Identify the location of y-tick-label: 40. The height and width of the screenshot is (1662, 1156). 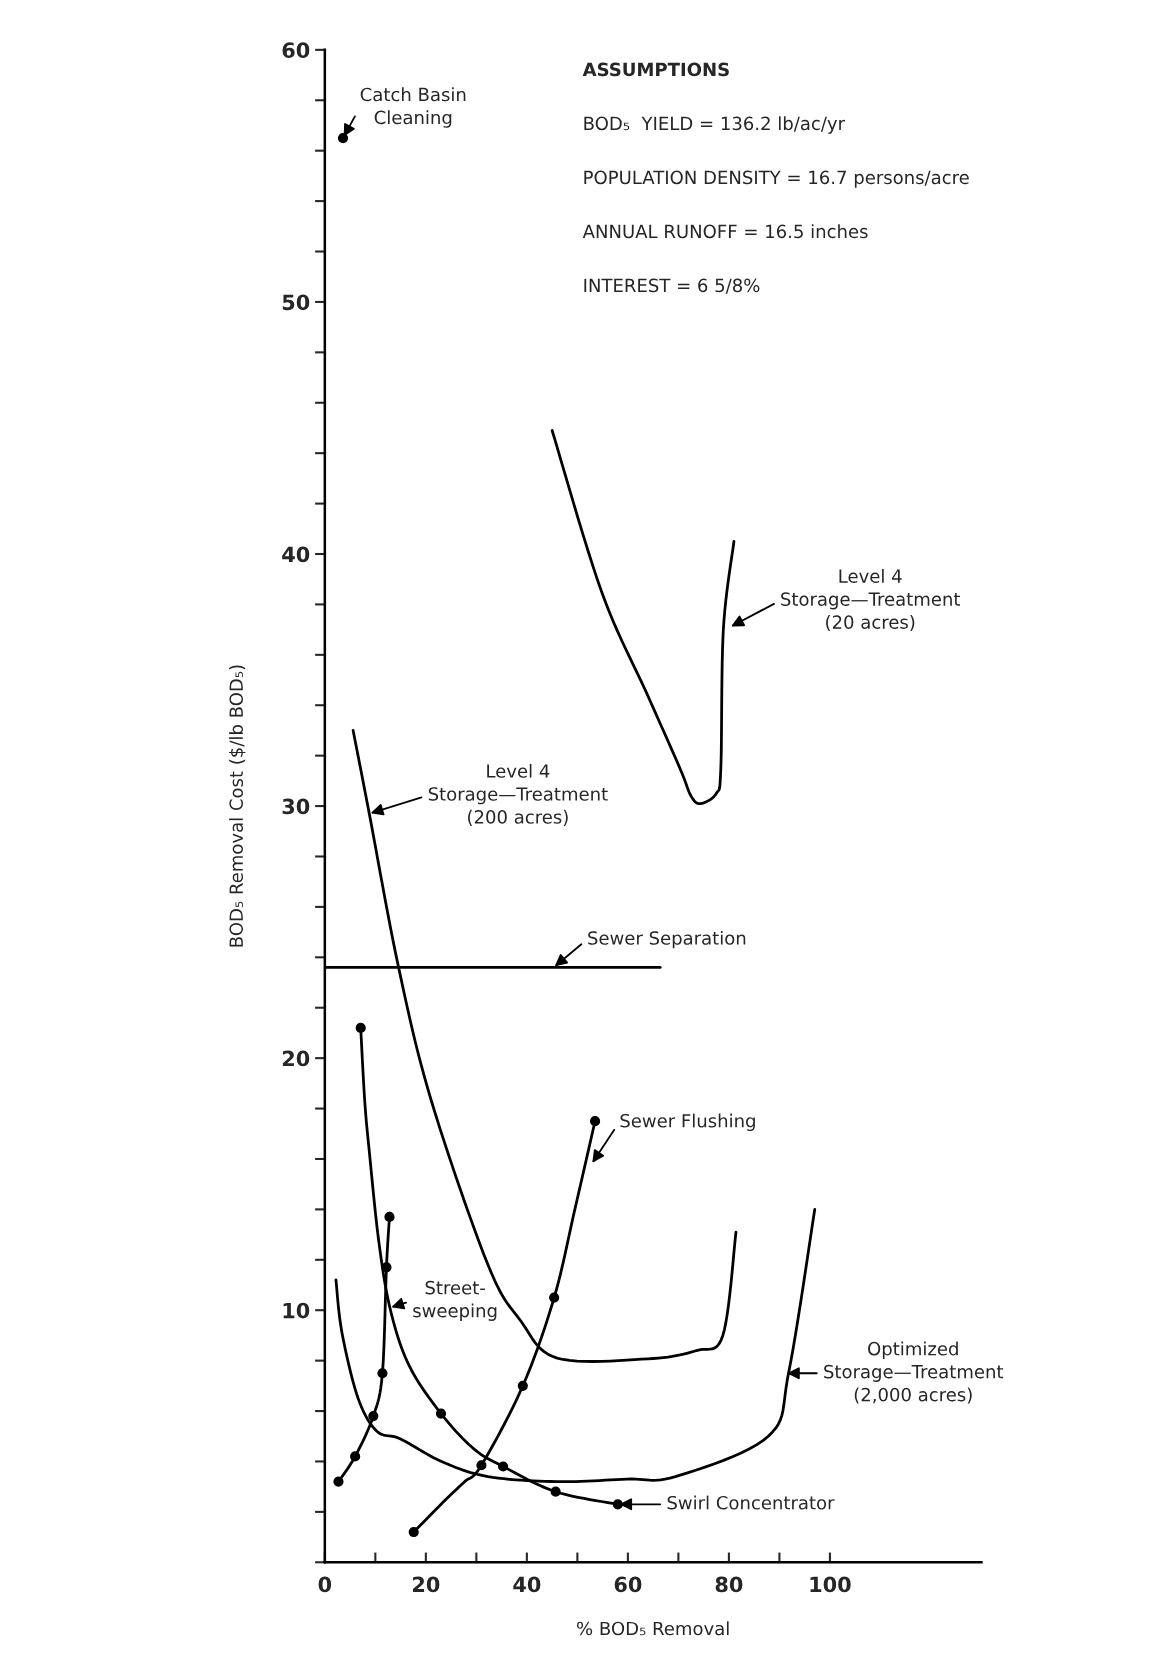
(296, 554).